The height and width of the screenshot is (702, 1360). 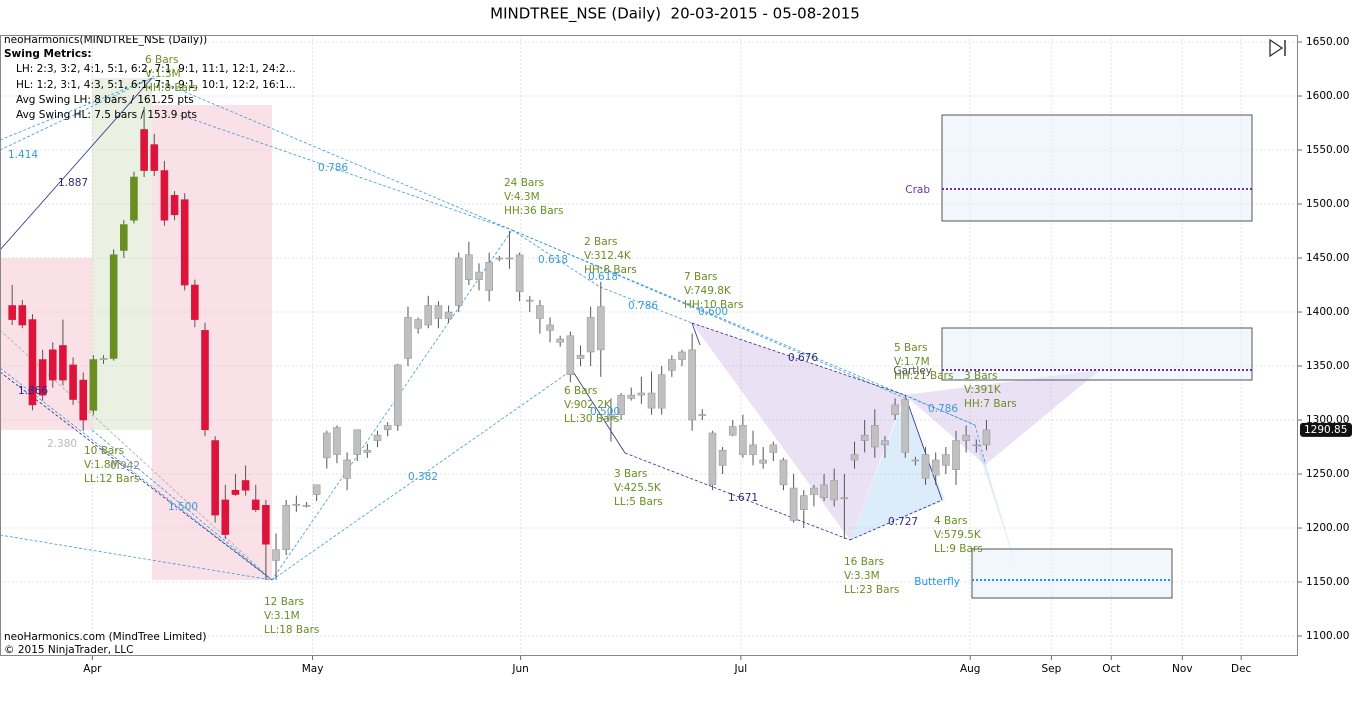 I want to click on swing-label: LL:5 Bars, so click(x=638, y=502).